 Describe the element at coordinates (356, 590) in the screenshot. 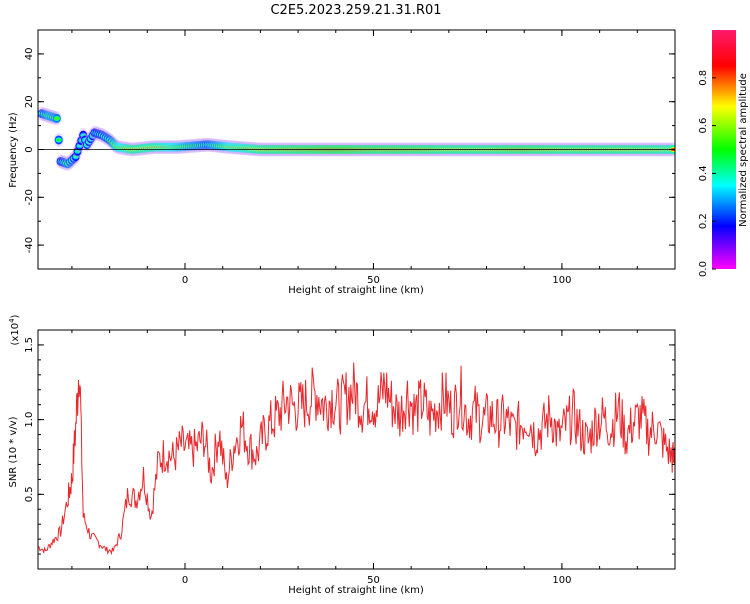

I see `snr-x-label: Height of straight line (km)` at that location.